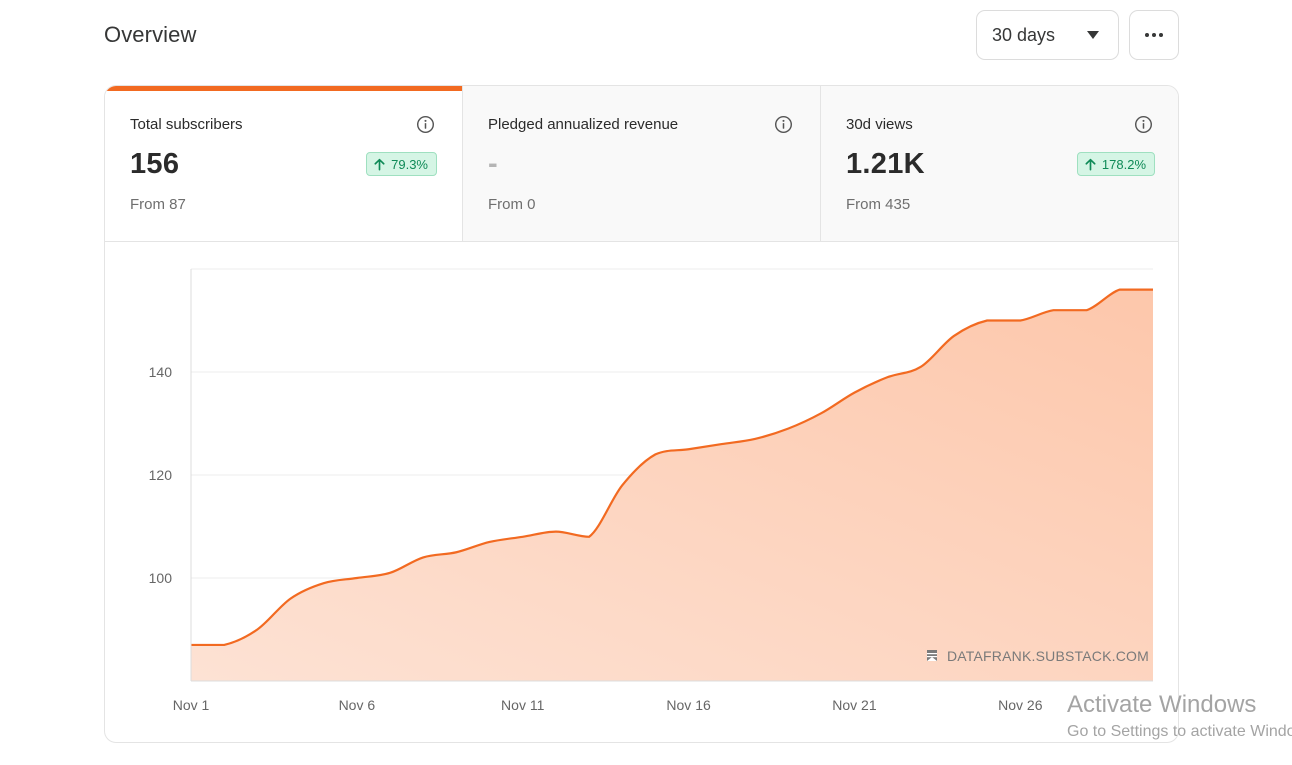  What do you see at coordinates (191, 705) in the screenshot?
I see `x-tick-label: Nov 1` at bounding box center [191, 705].